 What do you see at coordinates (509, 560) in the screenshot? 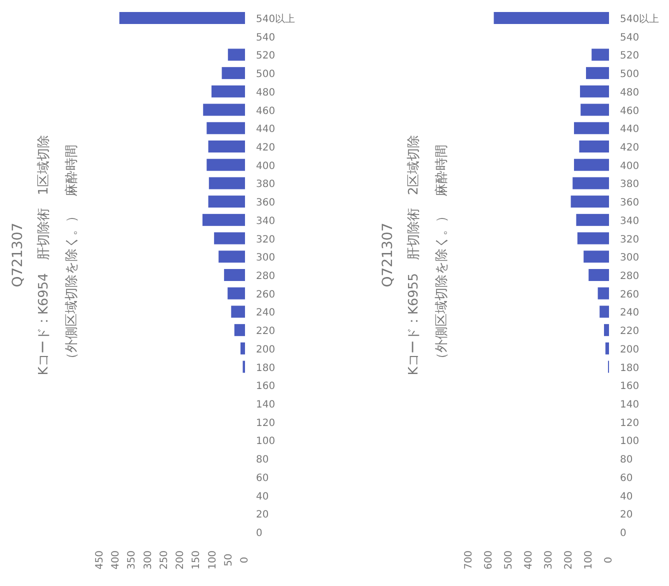
I see `x-tick-label: 500` at bounding box center [509, 560].